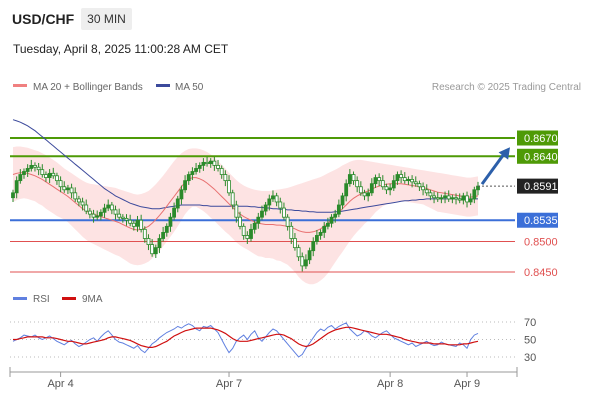 The width and height of the screenshot is (590, 405). What do you see at coordinates (189, 87) in the screenshot?
I see `ma50-legend-label: MA 50` at bounding box center [189, 87].